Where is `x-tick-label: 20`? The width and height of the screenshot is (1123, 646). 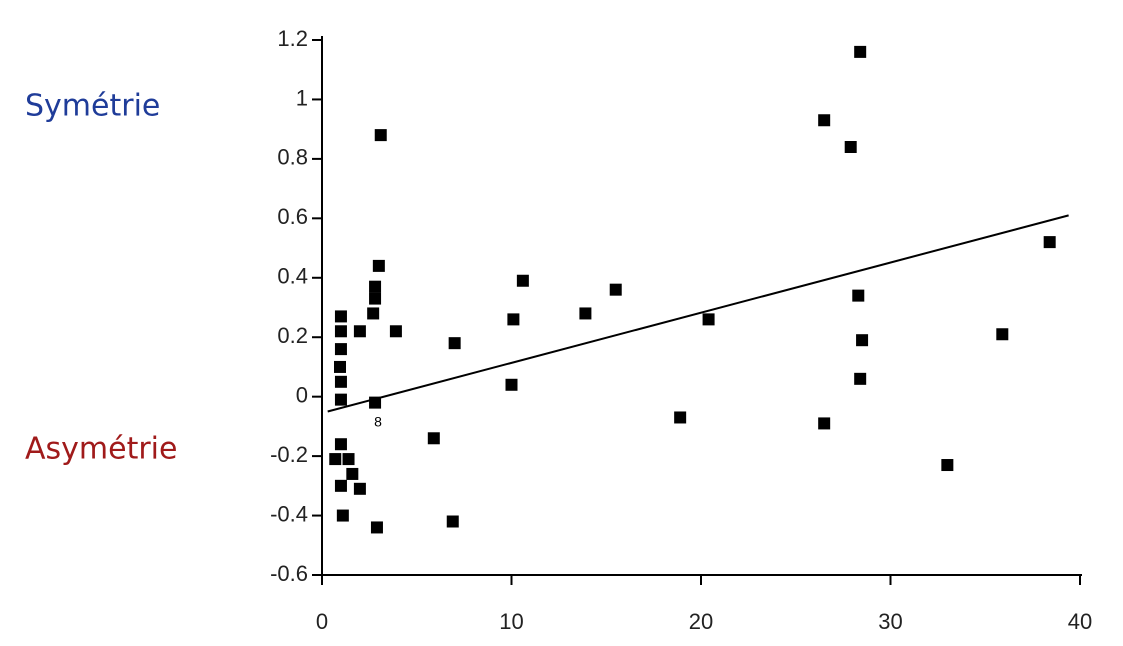 x-tick-label: 20 is located at coordinates (701, 621).